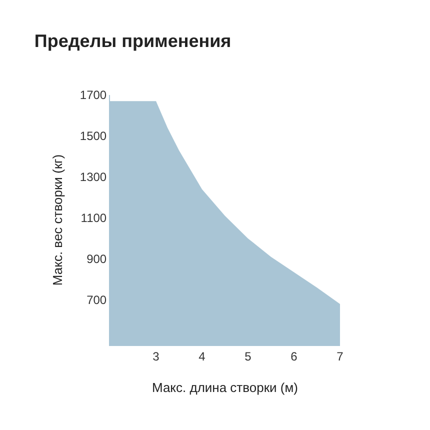 This screenshot has height=430, width=430. Describe the element at coordinates (202, 356) in the screenshot. I see `x-tick-label: 4` at that location.